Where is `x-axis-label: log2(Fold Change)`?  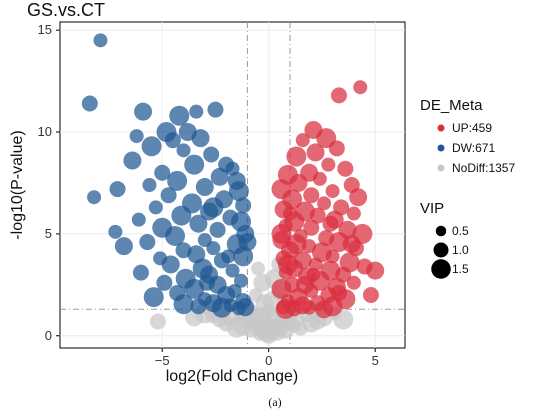 x-axis-label: log2(Fold Change) is located at coordinates (232, 376).